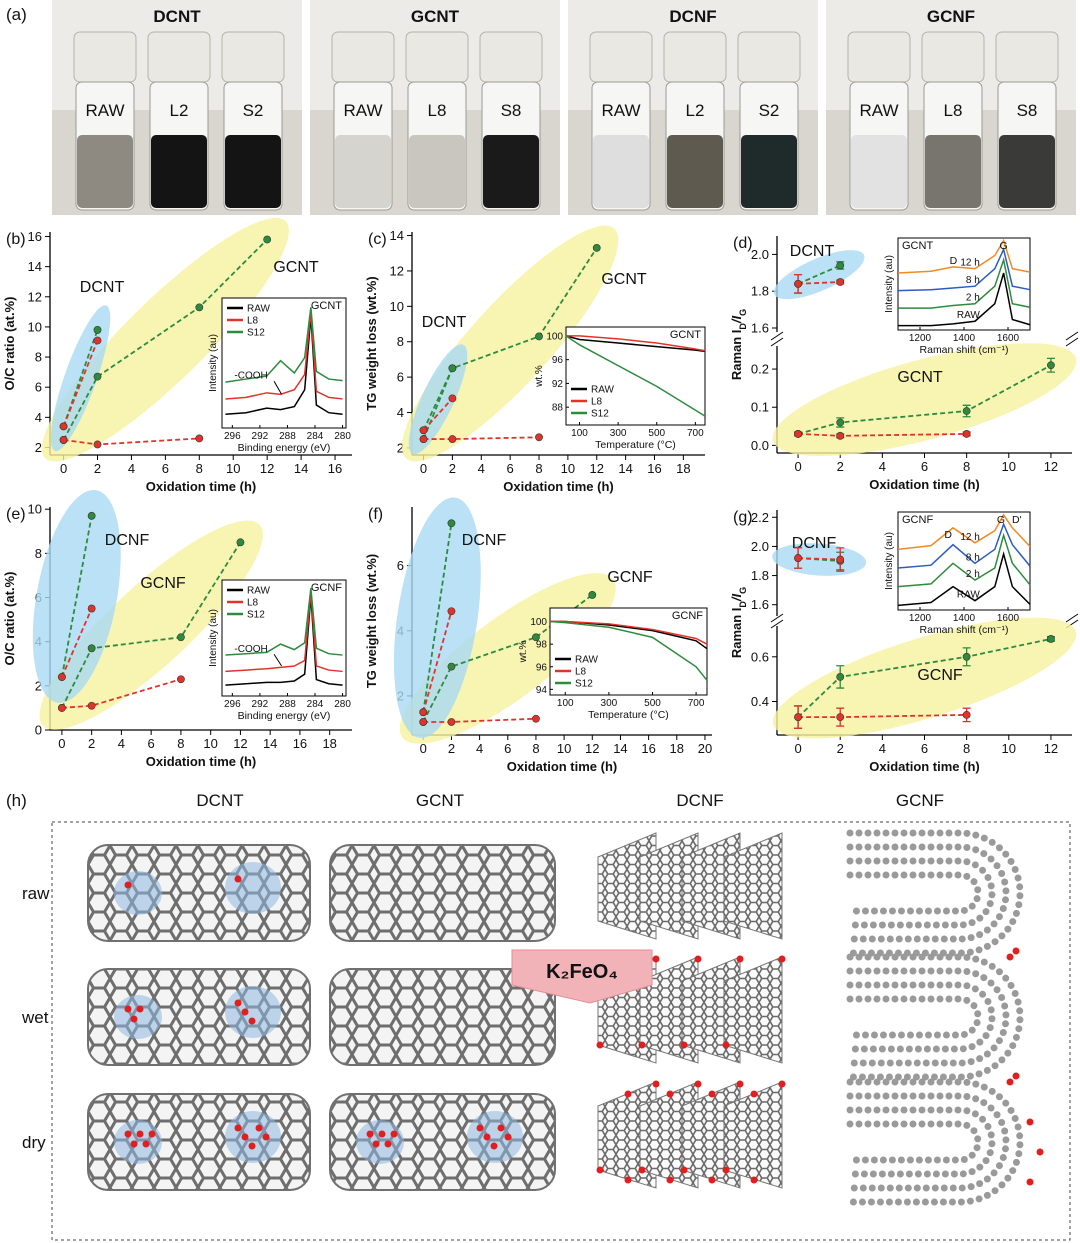 The height and width of the screenshot is (1243, 1080). What do you see at coordinates (35, 296) in the screenshot?
I see `y-tick-label: 12` at bounding box center [35, 296].